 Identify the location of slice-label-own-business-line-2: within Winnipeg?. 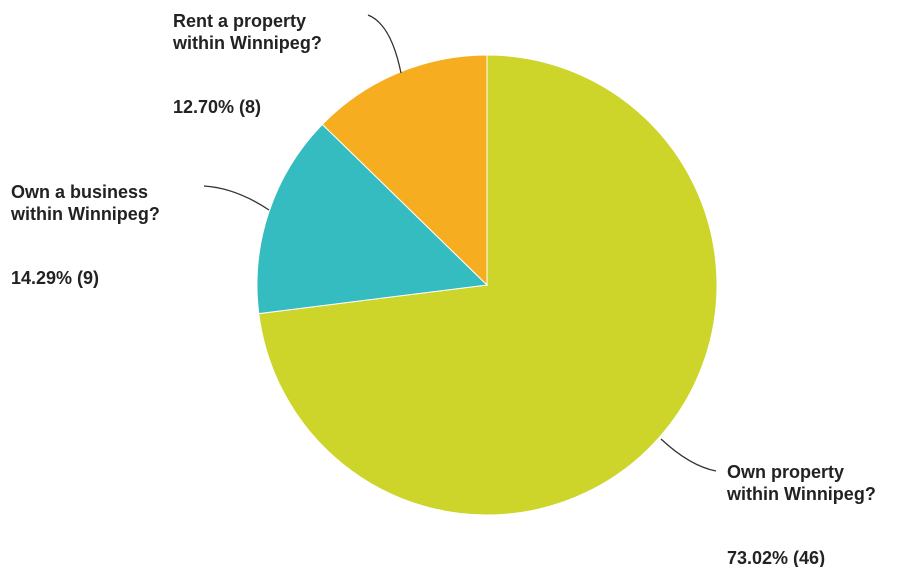
(85, 214).